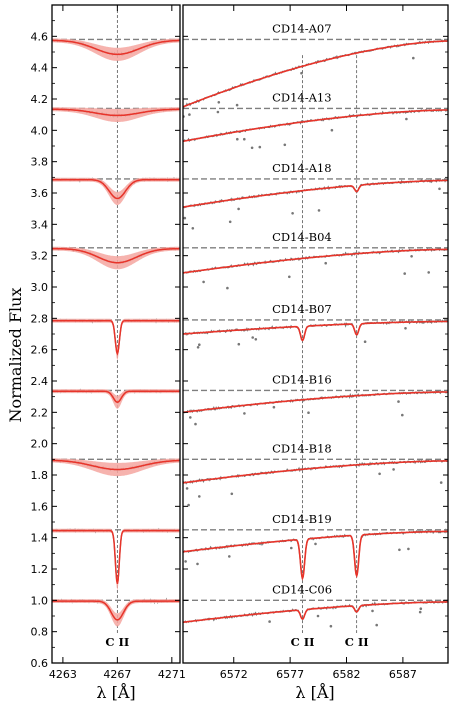  What do you see at coordinates (40, 632) in the screenshot?
I see `y-tick-label-1: 0.8` at bounding box center [40, 632].